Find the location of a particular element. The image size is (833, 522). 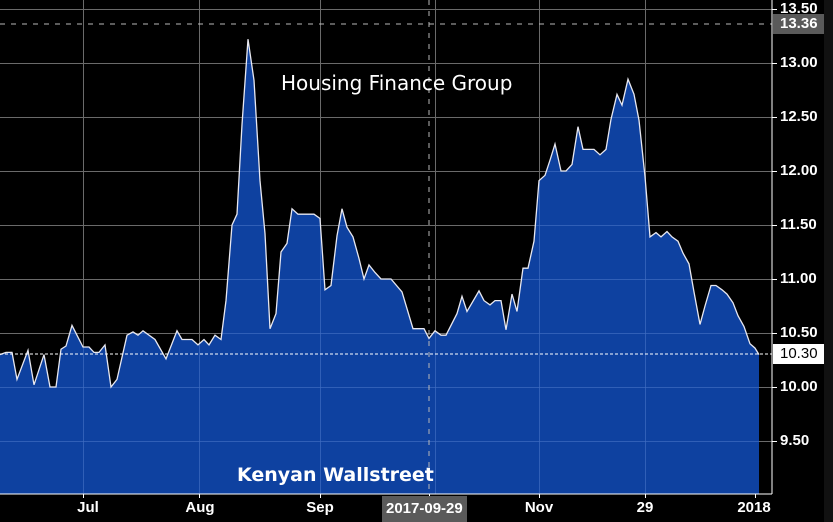

x-tick-label: 2018 is located at coordinates (754, 507).